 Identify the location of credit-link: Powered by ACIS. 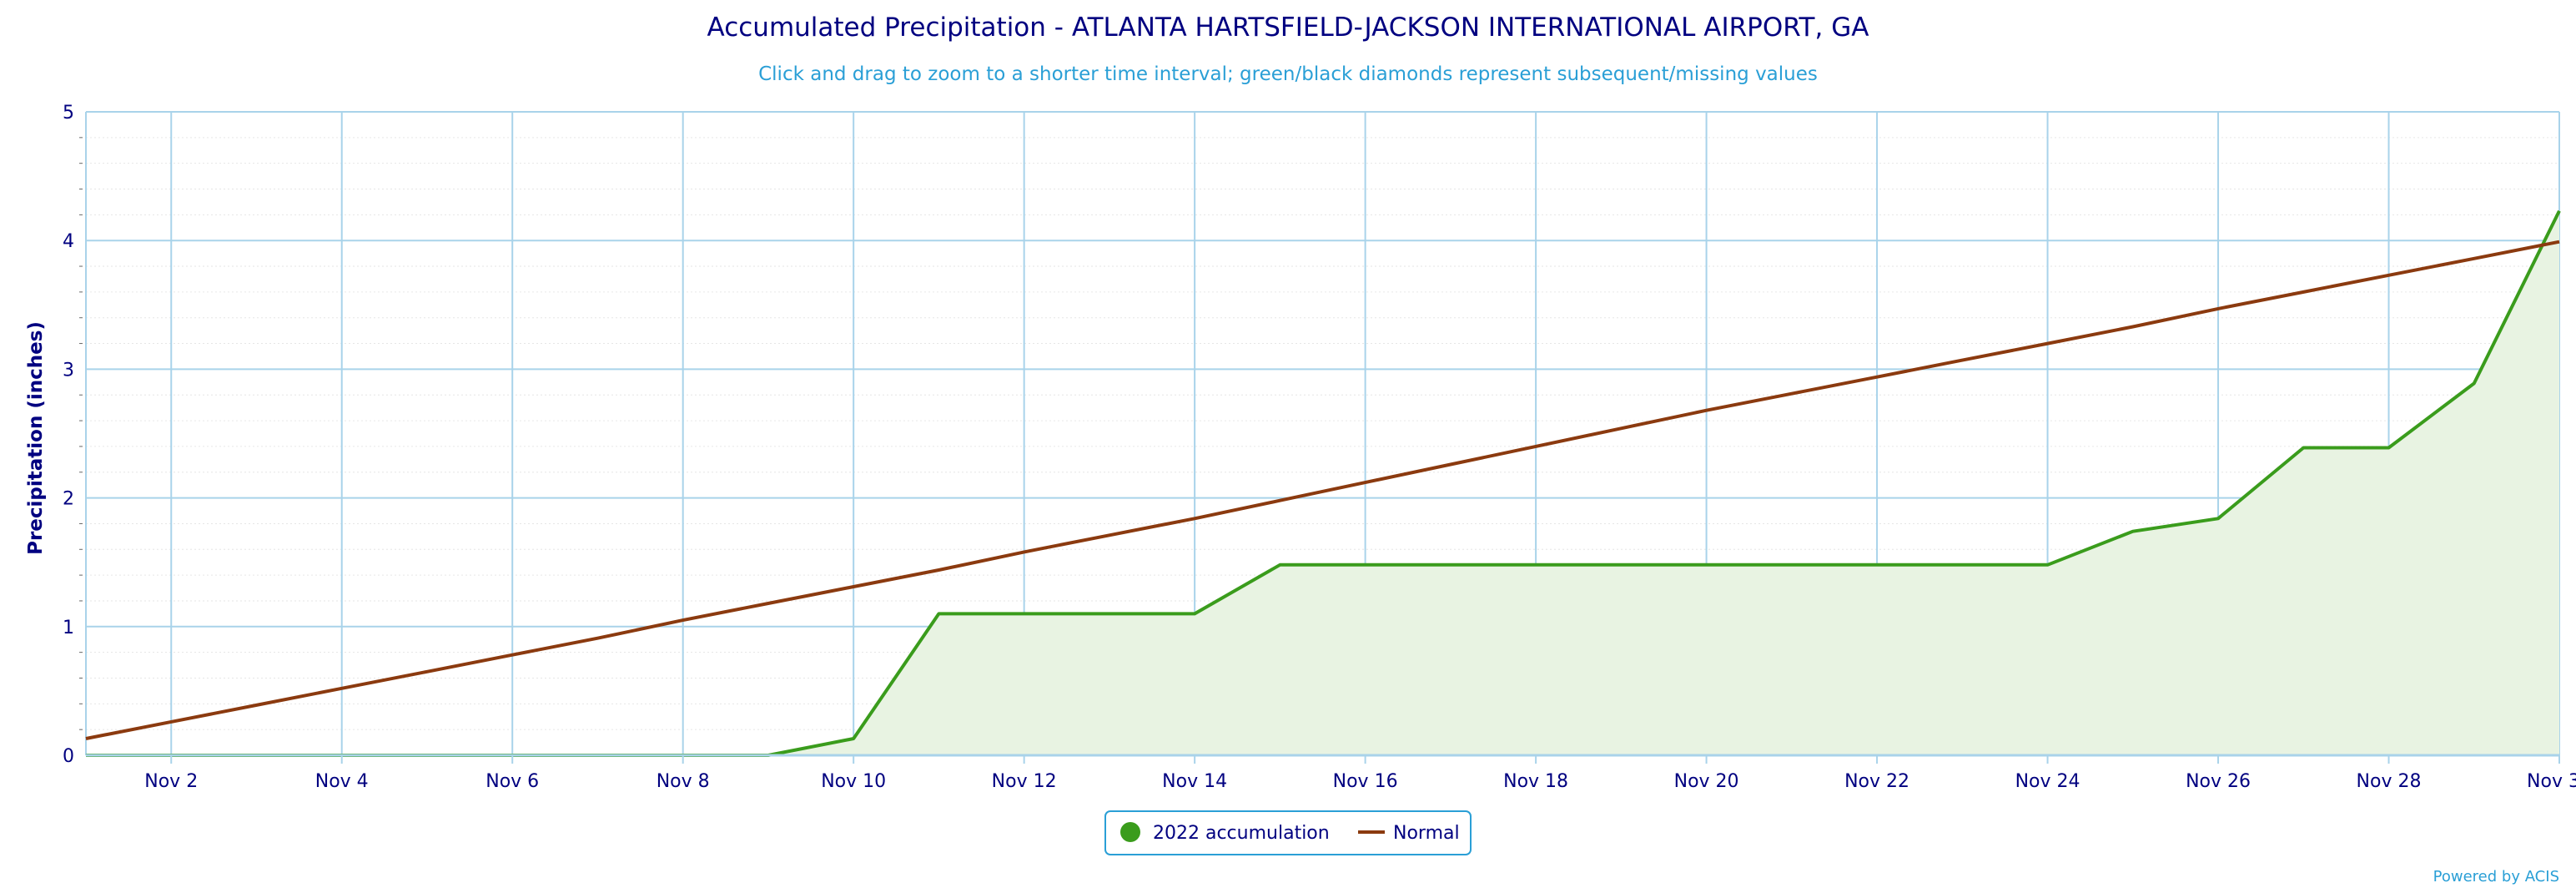
(2496, 876).